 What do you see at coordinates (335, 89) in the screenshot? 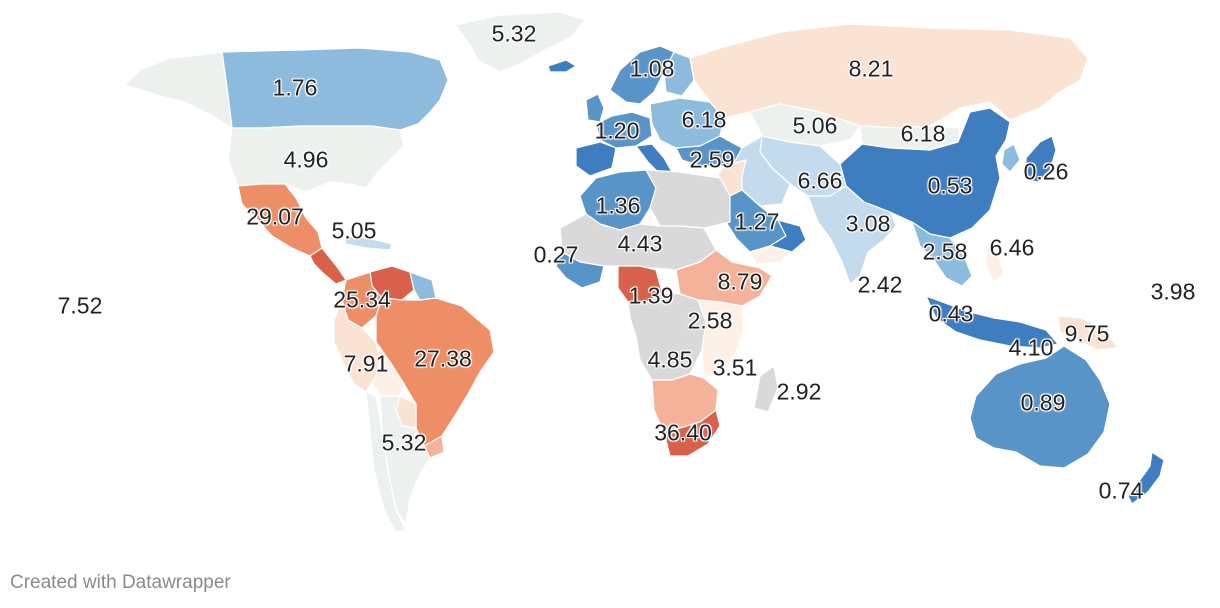
I see `region-canada` at bounding box center [335, 89].